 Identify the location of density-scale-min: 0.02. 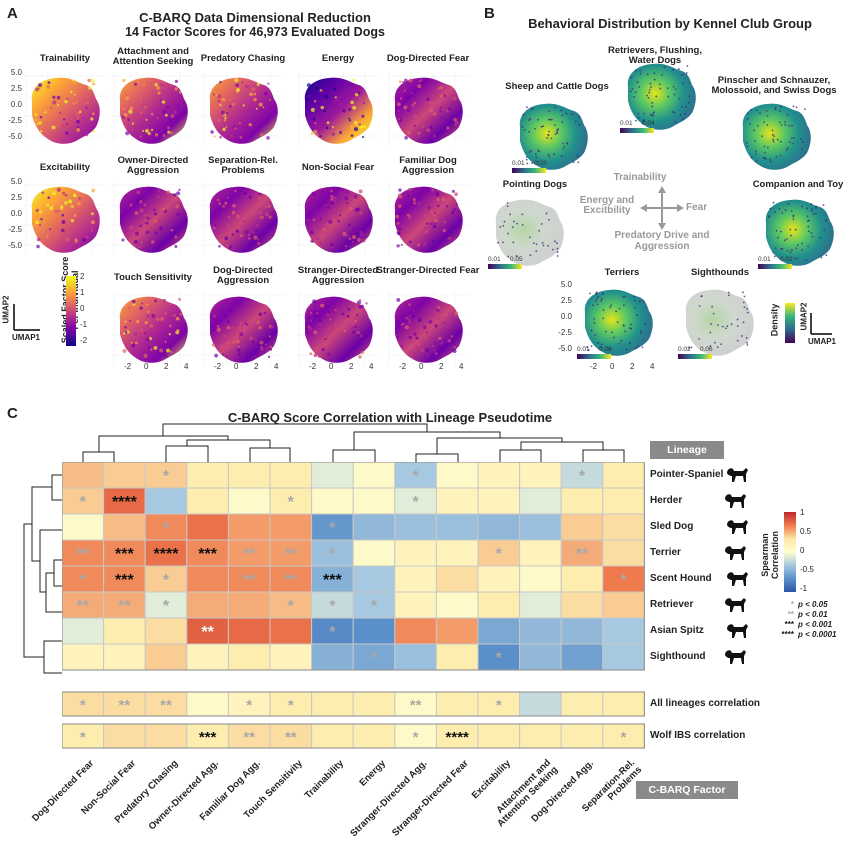
(684, 349).